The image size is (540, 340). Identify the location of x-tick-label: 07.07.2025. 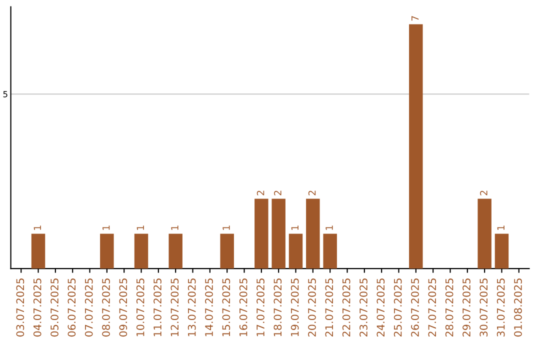
(88, 307).